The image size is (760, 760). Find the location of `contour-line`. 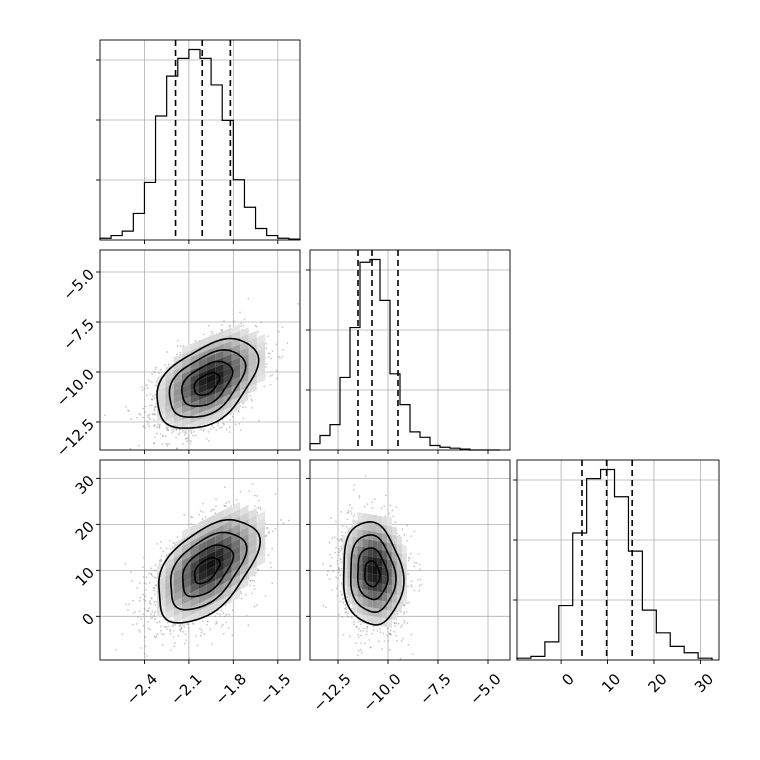

contour-line is located at coordinates (209, 571).